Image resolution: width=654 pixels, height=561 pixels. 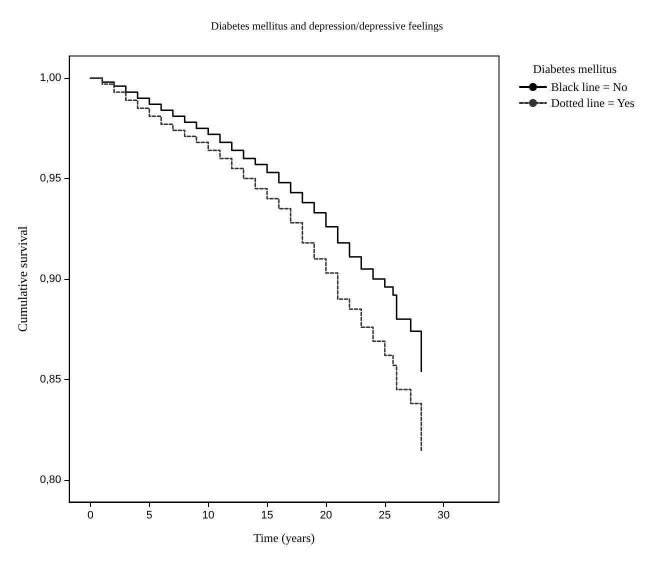 What do you see at coordinates (90, 516) in the screenshot?
I see `x-tick-label: 0` at bounding box center [90, 516].